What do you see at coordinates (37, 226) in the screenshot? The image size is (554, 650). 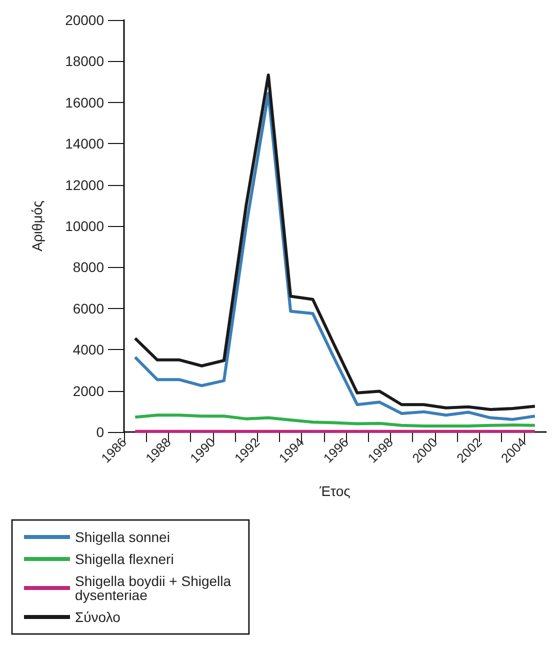 I see `y-axis-title: Αριθμός` at bounding box center [37, 226].